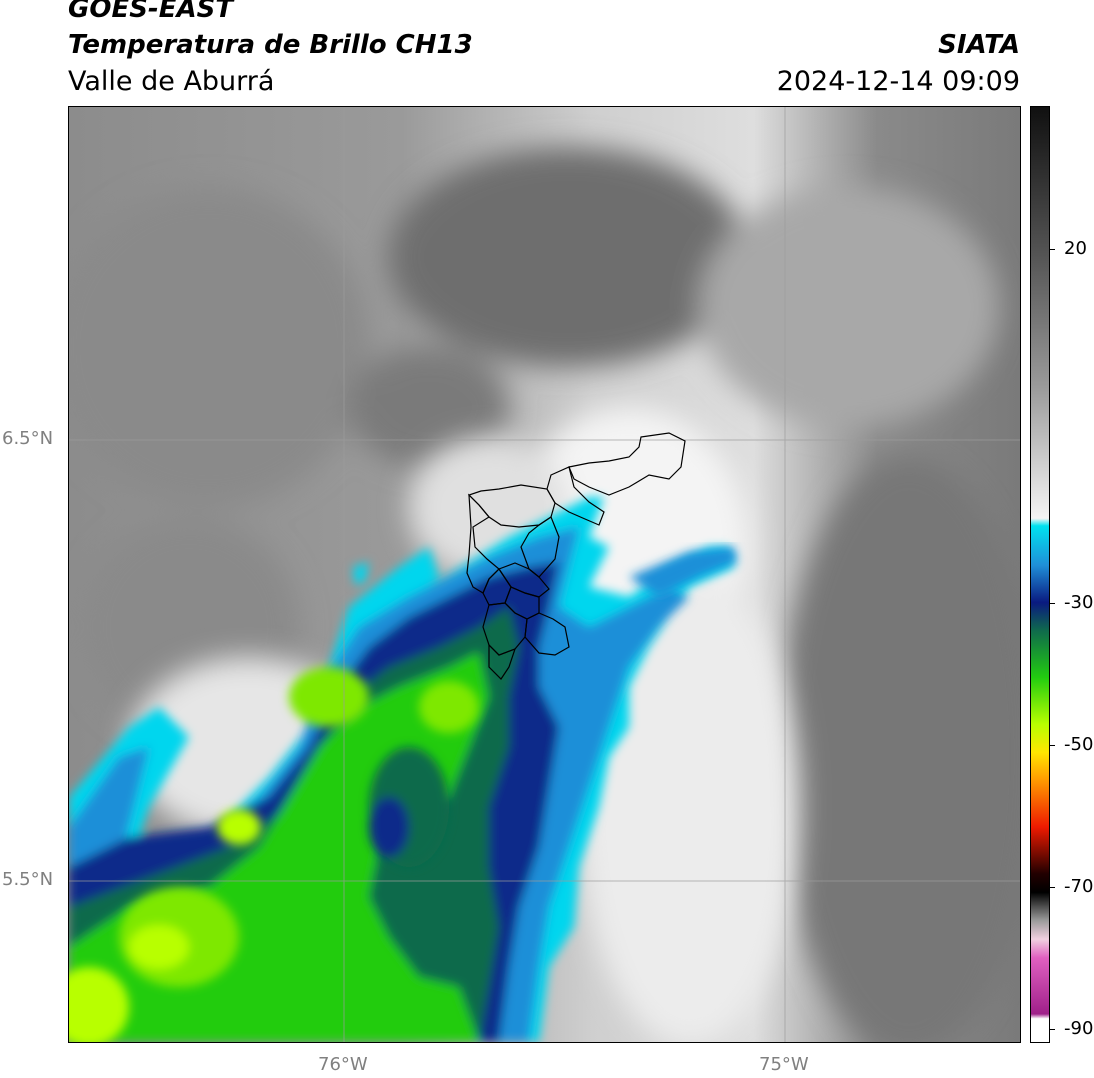 Image resolution: width=1094 pixels, height=1078 pixels. I want to click on satellite-title: GOES-EAST, so click(151, 12).